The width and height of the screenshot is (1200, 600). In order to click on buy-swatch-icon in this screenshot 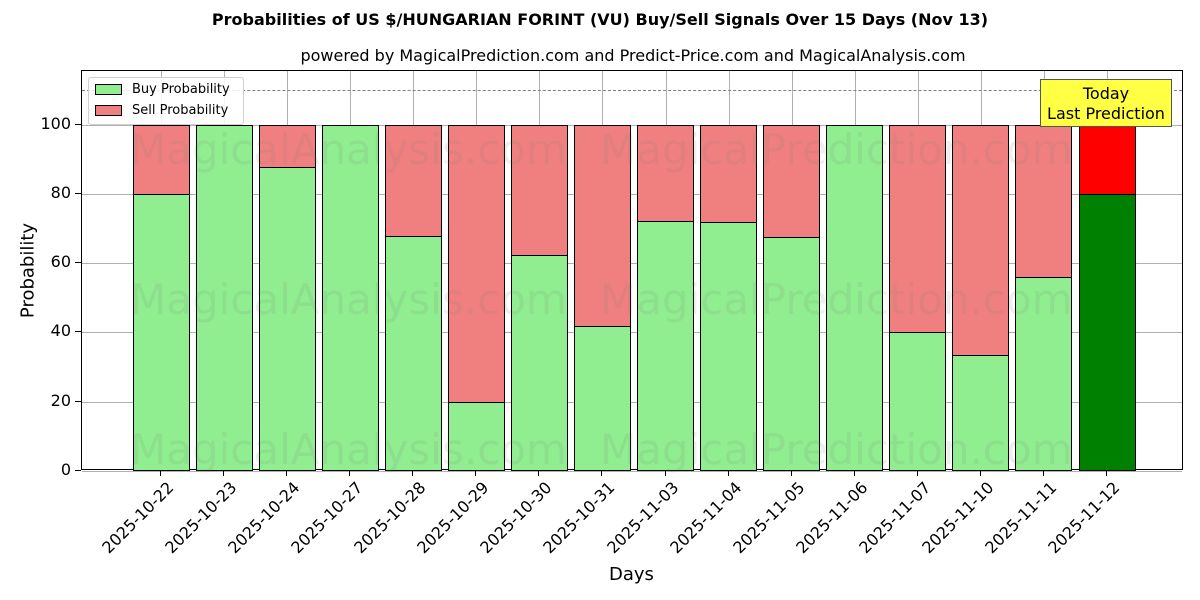, I will do `click(108, 89)`.